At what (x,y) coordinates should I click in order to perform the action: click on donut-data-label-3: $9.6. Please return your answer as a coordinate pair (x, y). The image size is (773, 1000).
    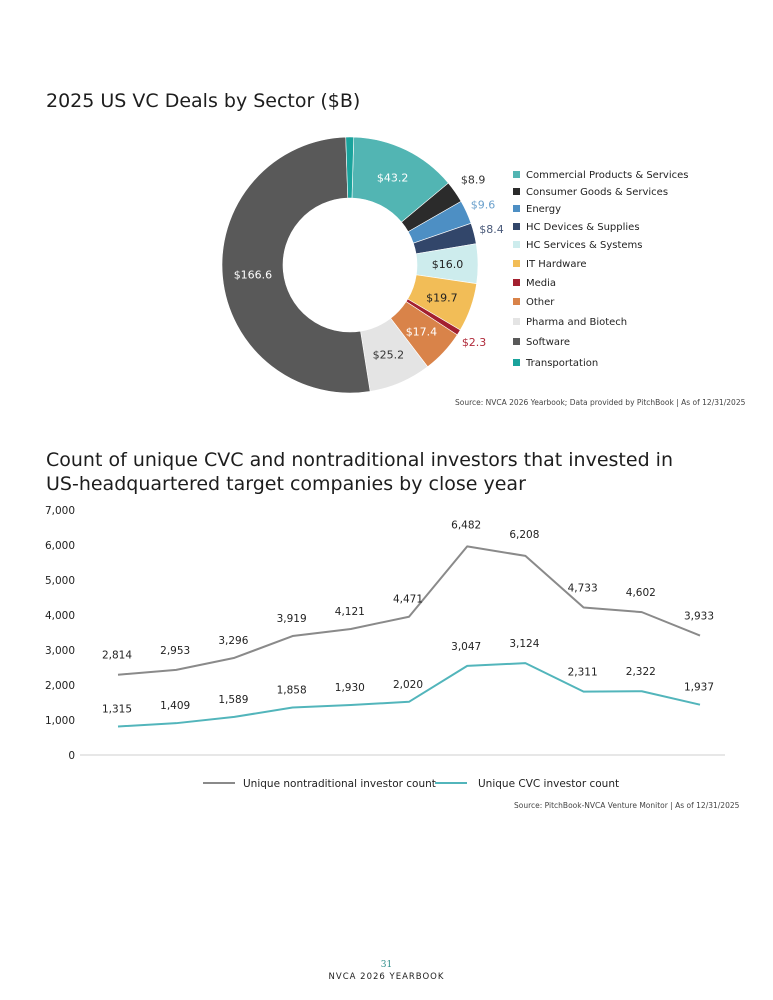
    Looking at the image, I should click on (483, 205).